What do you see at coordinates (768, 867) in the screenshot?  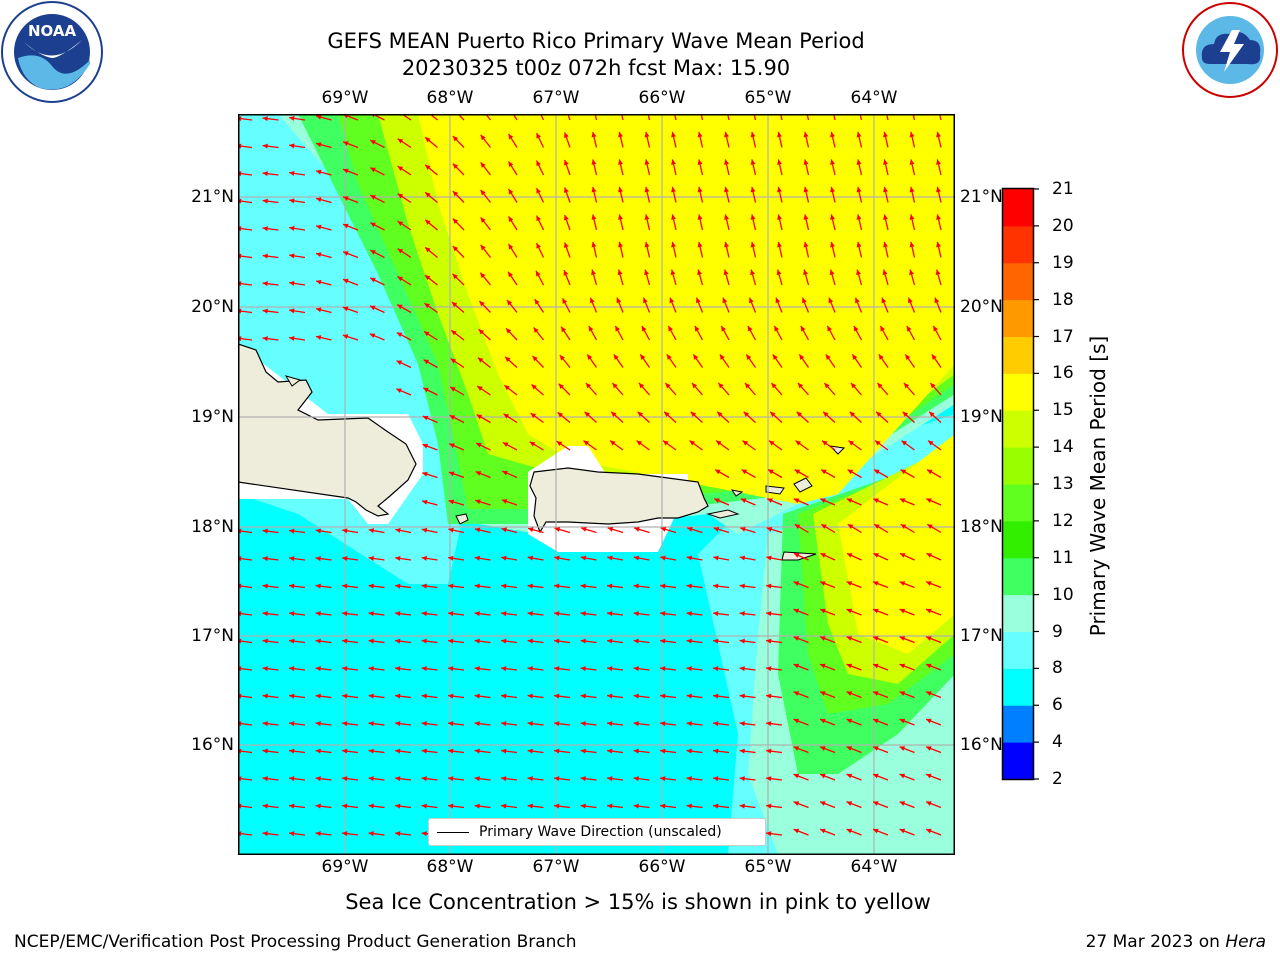 I see `lon-label-bottom: 65°W` at bounding box center [768, 867].